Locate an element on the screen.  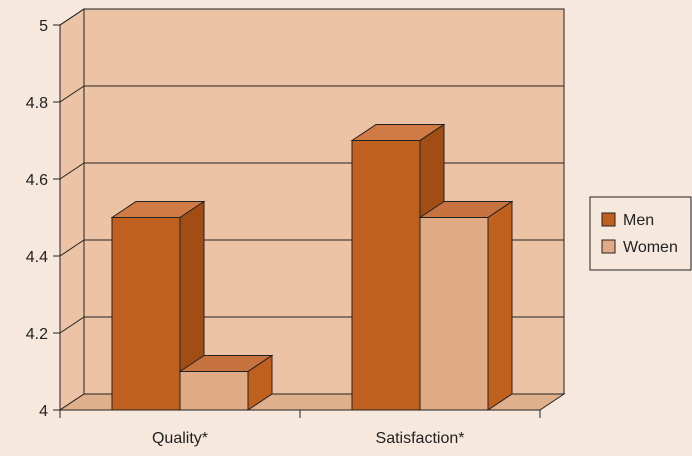
y-tick-label: 4.8 is located at coordinates (37, 103).